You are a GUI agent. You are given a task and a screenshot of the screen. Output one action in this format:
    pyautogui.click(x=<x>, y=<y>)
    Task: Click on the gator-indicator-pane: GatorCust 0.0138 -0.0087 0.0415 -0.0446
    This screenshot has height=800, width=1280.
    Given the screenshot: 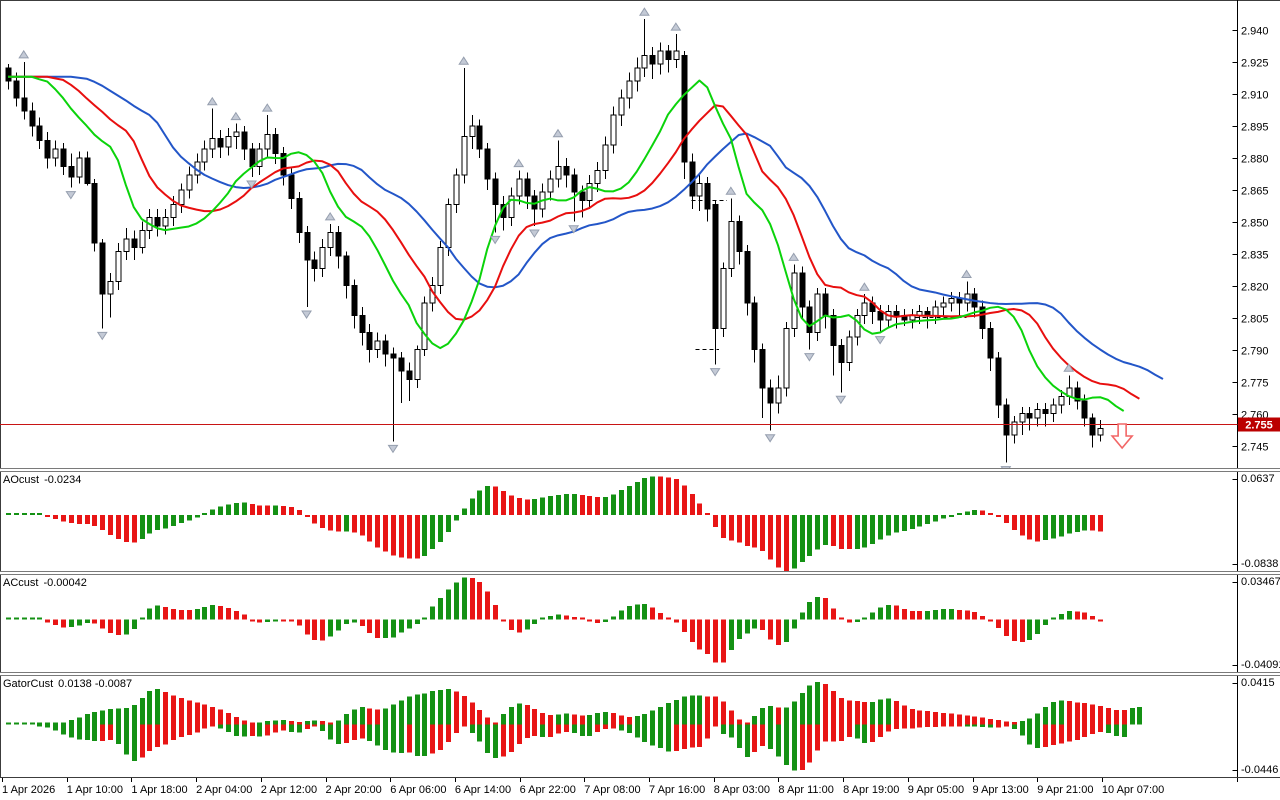 What is the action you would take?
    pyautogui.click(x=640, y=726)
    